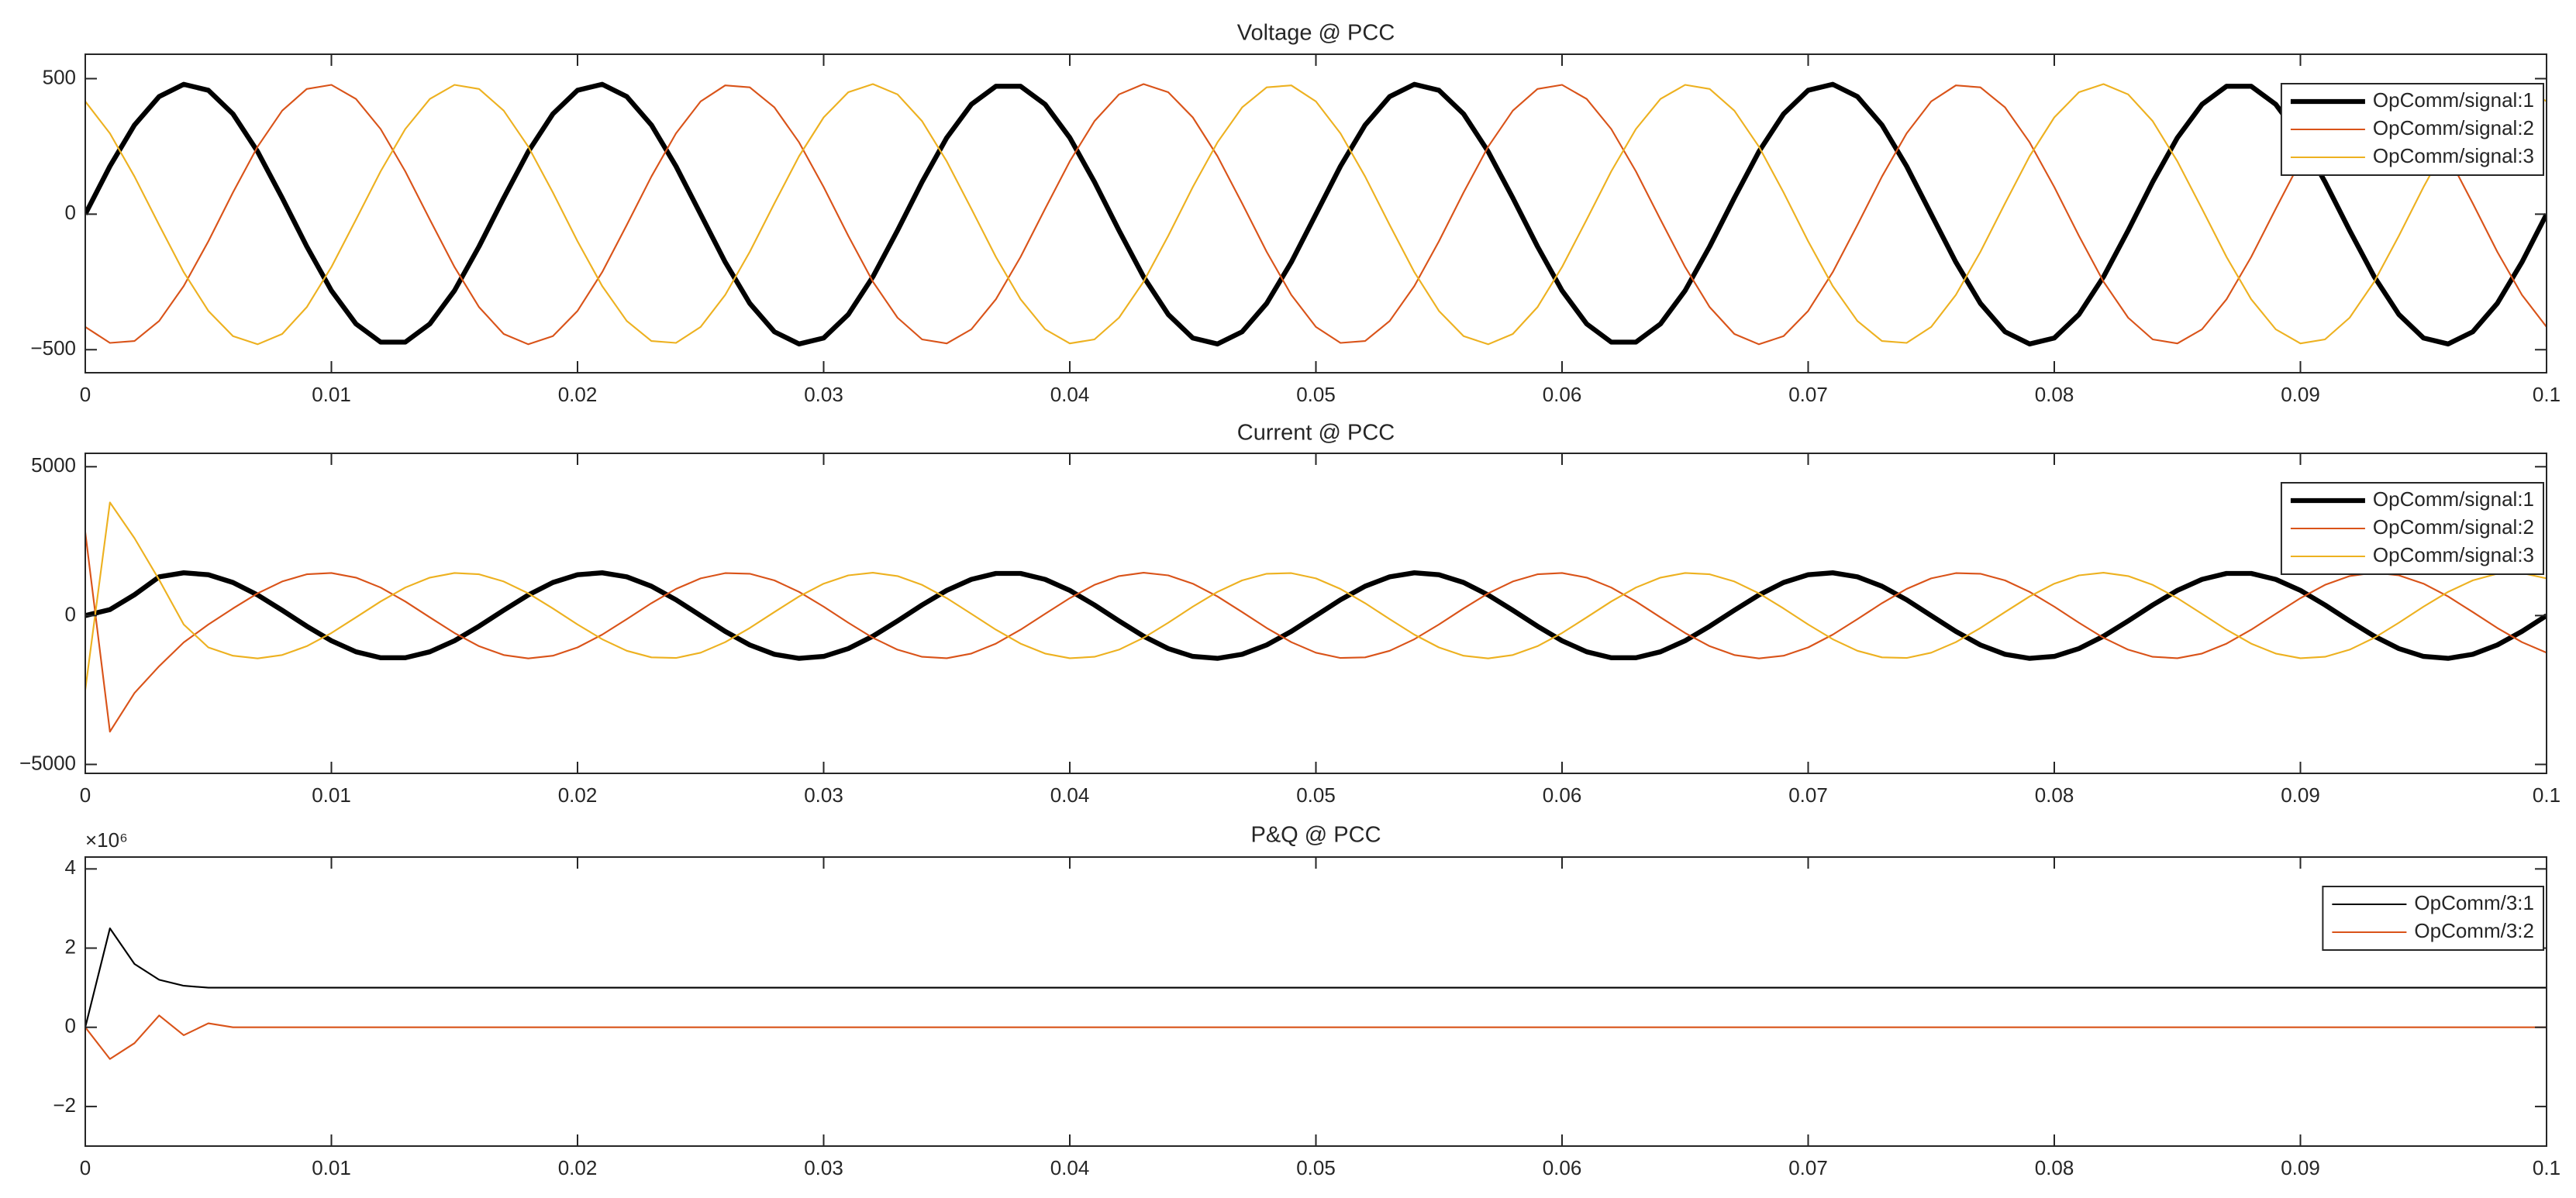 The width and height of the screenshot is (2576, 1198). I want to click on chart-title: P&Q @ PCC, so click(1315, 835).